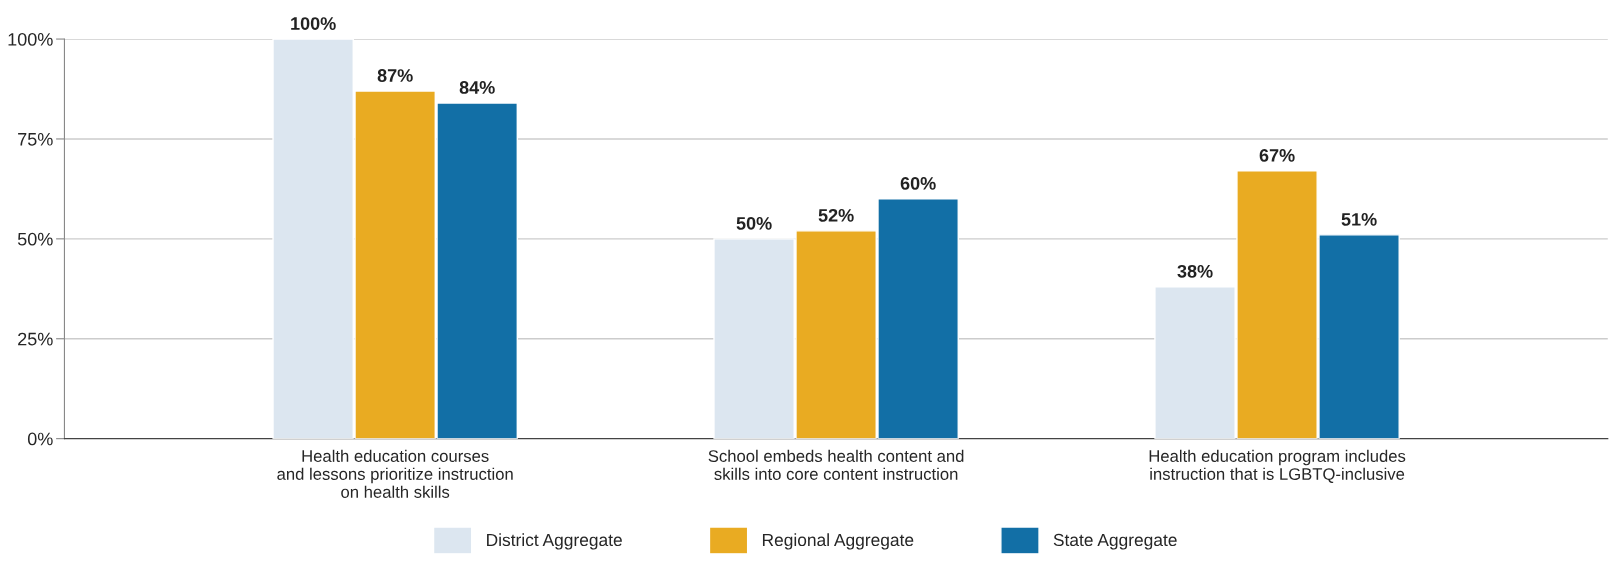 The width and height of the screenshot is (1611, 566). Describe the element at coordinates (477, 87) in the screenshot. I see `data-label: 84%` at that location.